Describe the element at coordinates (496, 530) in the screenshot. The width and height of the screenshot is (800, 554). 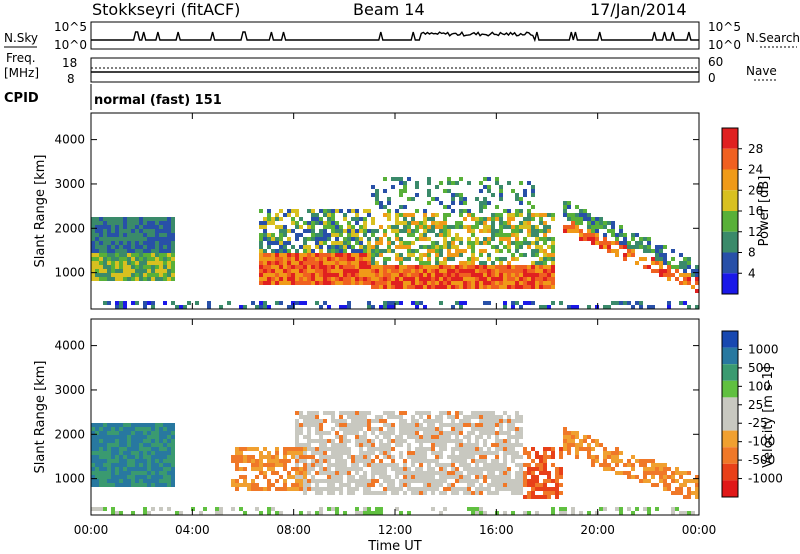
I see `xtick-label: 16:00` at that location.